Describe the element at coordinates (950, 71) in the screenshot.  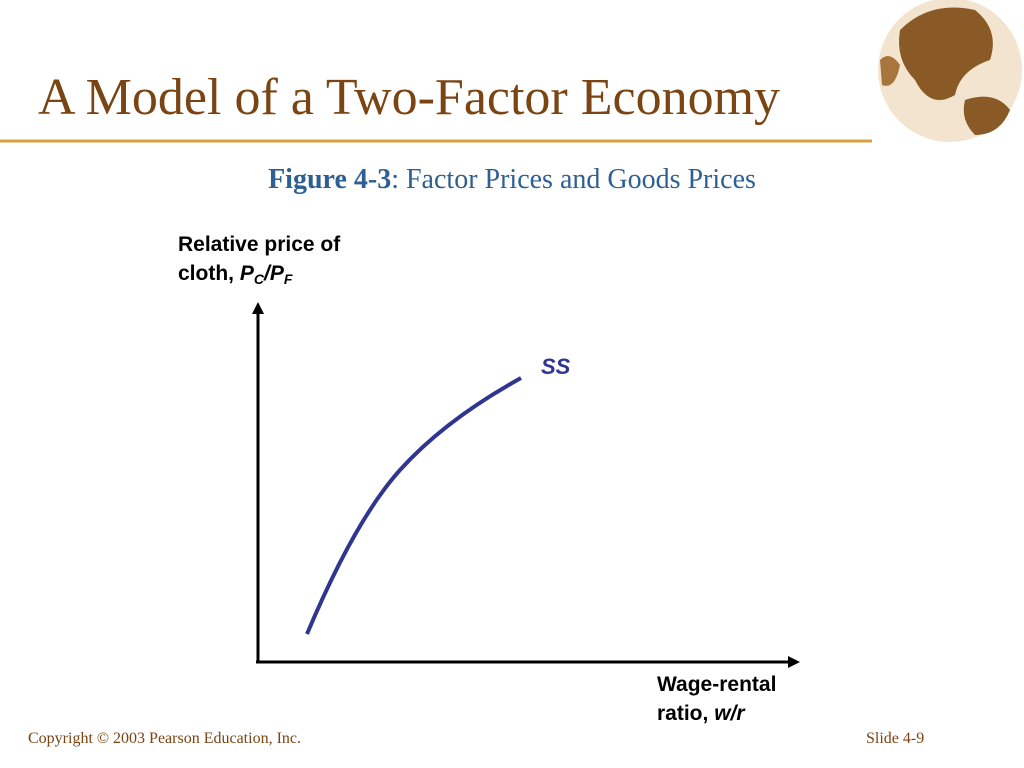
I see `globe-icon` at that location.